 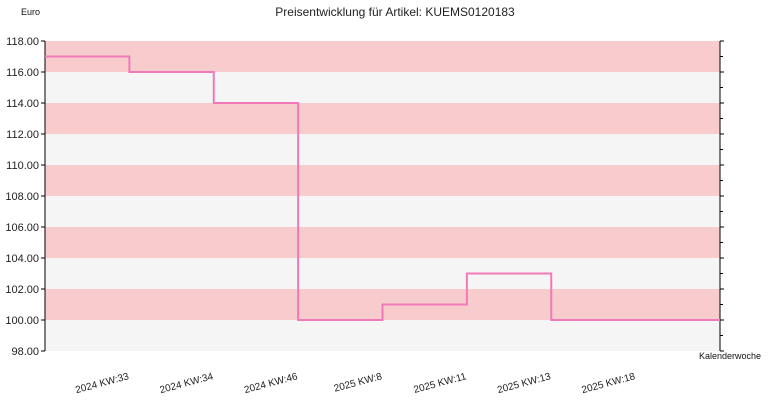 I want to click on y-tick-label: 110.00, so click(x=22, y=166).